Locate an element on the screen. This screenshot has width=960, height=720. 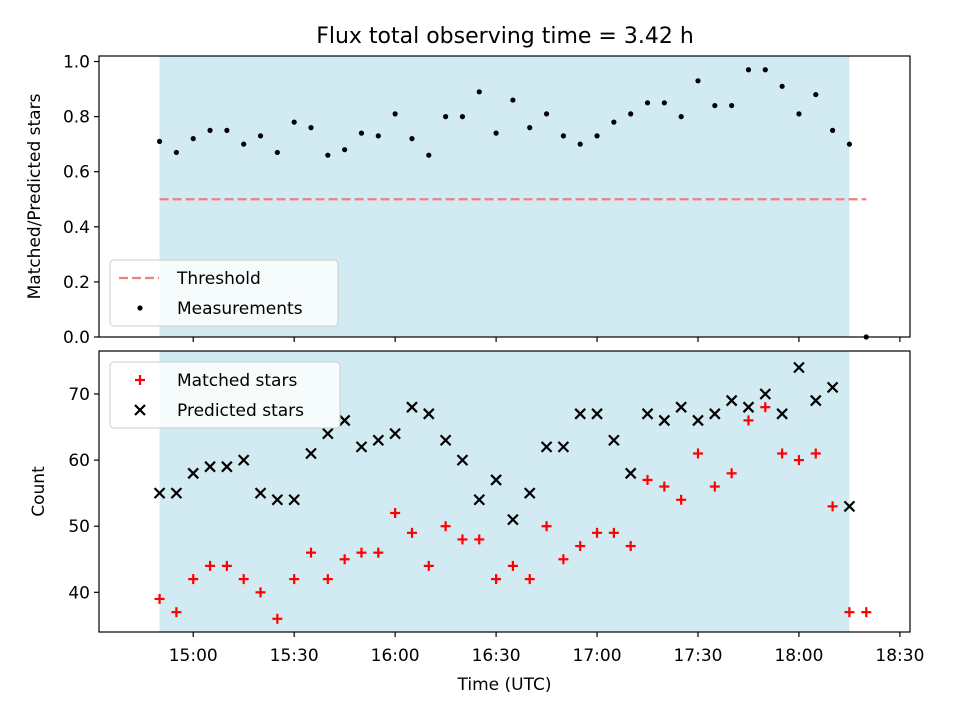
legend-label: Threshold is located at coordinates (218, 279).